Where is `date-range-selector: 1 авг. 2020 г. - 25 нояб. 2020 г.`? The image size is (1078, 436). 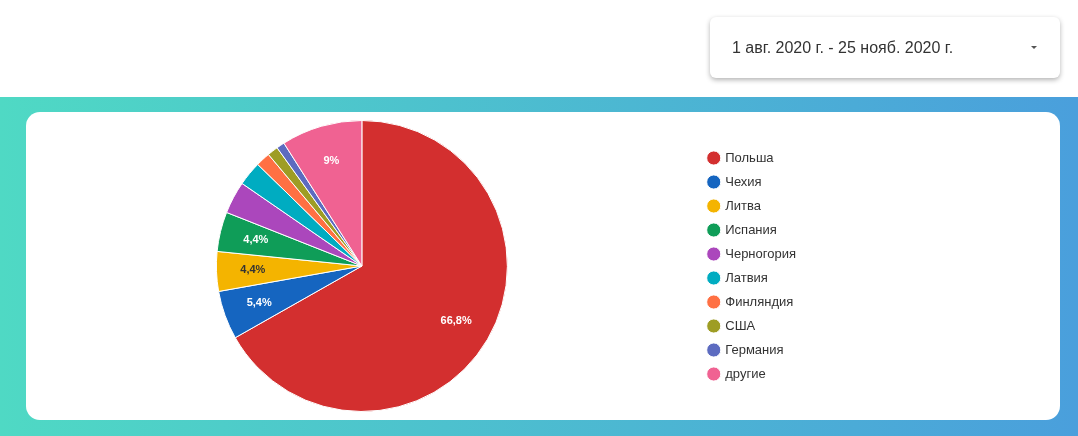 date-range-selector: 1 авг. 2020 г. - 25 нояб. 2020 г. is located at coordinates (885, 47).